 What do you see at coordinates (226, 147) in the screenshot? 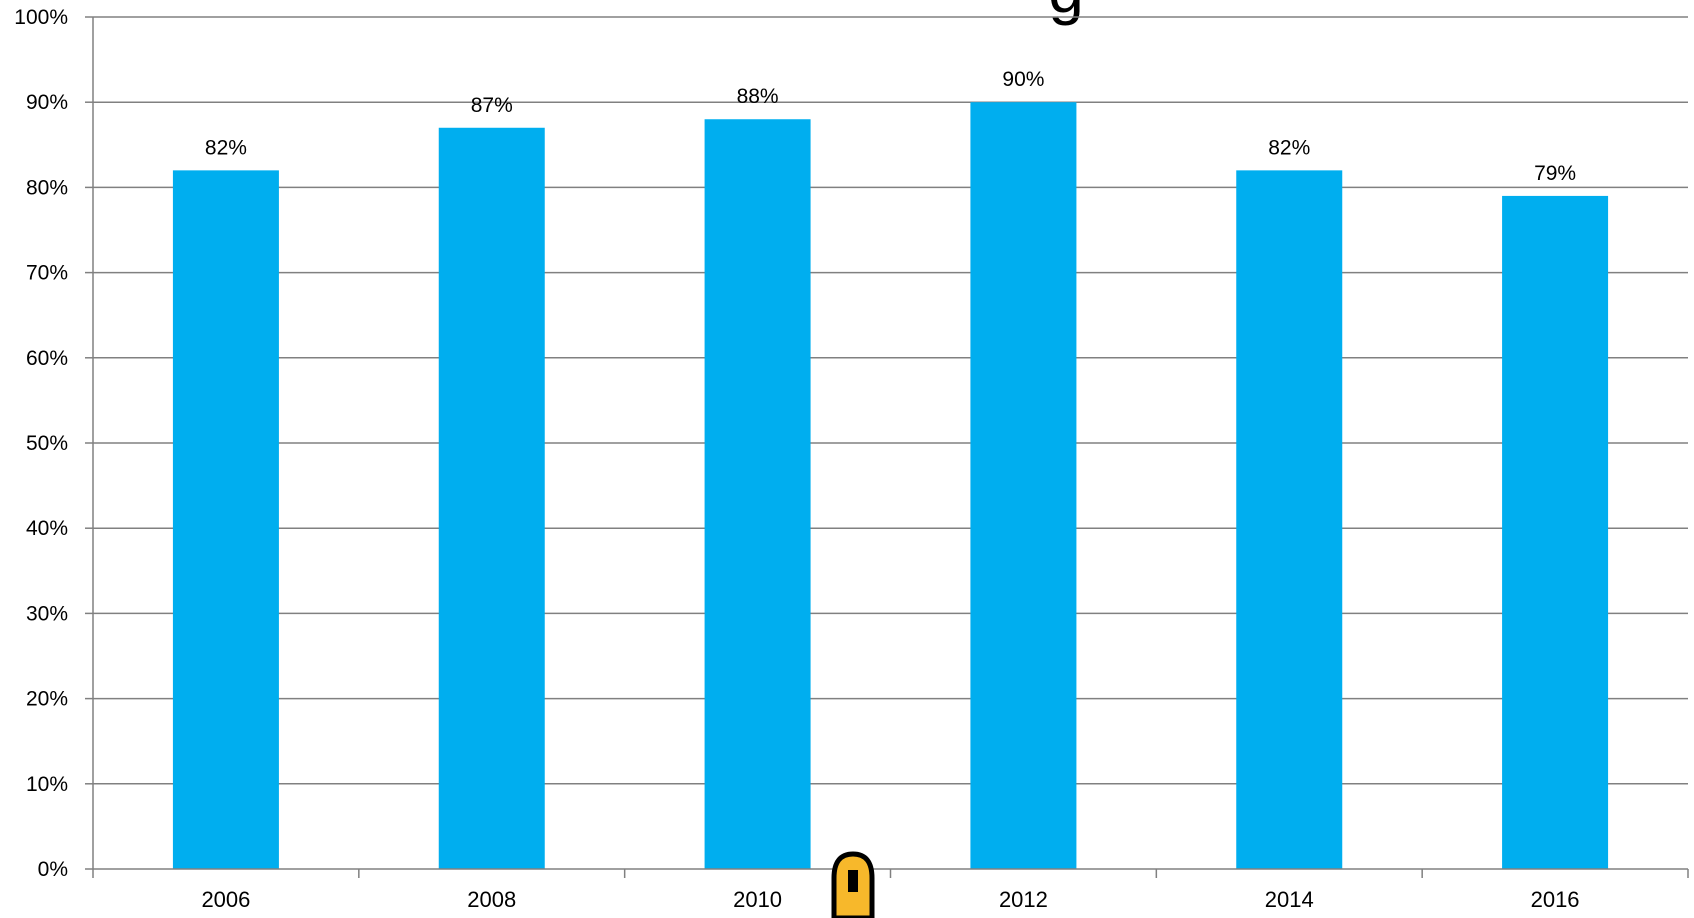
I see `data-label-2006: 82%` at bounding box center [226, 147].